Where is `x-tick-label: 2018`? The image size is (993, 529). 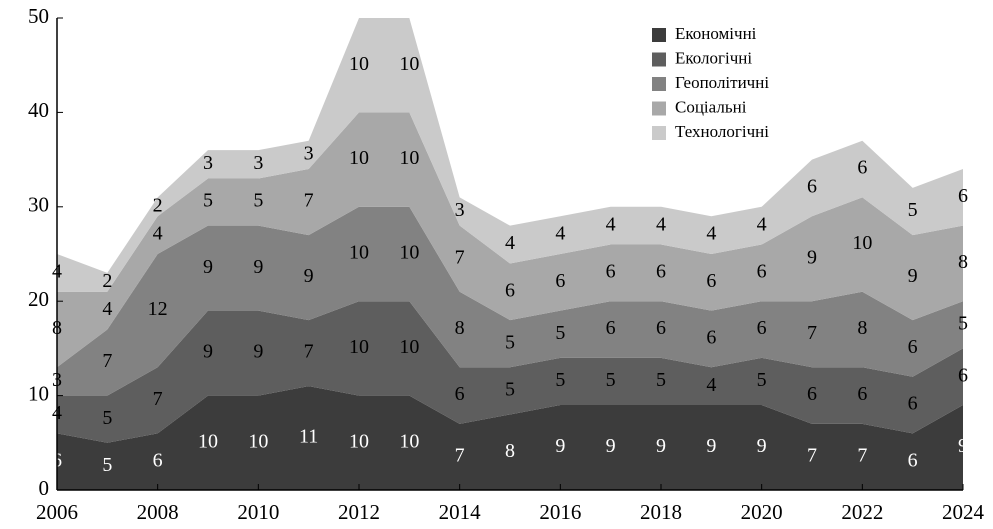
x-tick-label: 2018 is located at coordinates (661, 512).